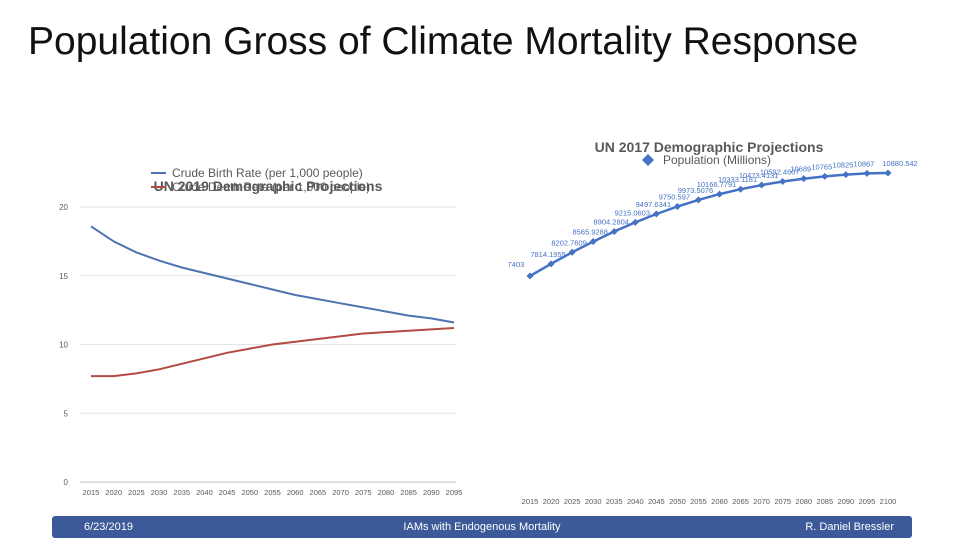 This screenshot has height=540, width=960. I want to click on right-x-tick-label: 2020, so click(551, 501).